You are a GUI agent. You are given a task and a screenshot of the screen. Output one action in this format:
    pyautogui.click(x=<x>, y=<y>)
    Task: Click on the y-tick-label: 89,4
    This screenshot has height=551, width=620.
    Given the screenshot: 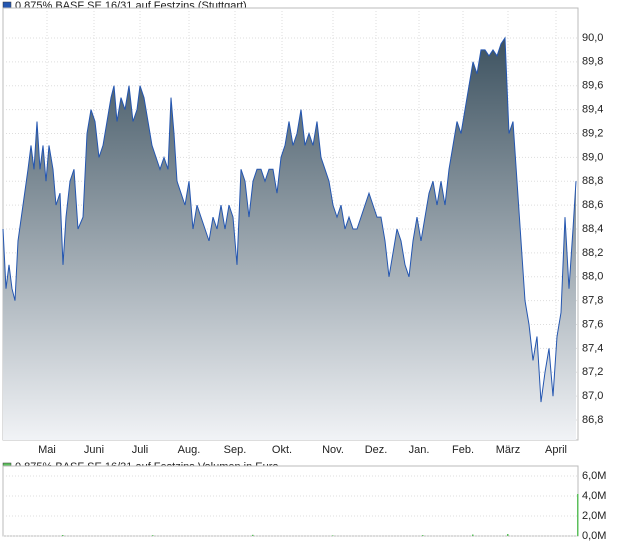 What is the action you would take?
    pyautogui.click(x=592, y=109)
    